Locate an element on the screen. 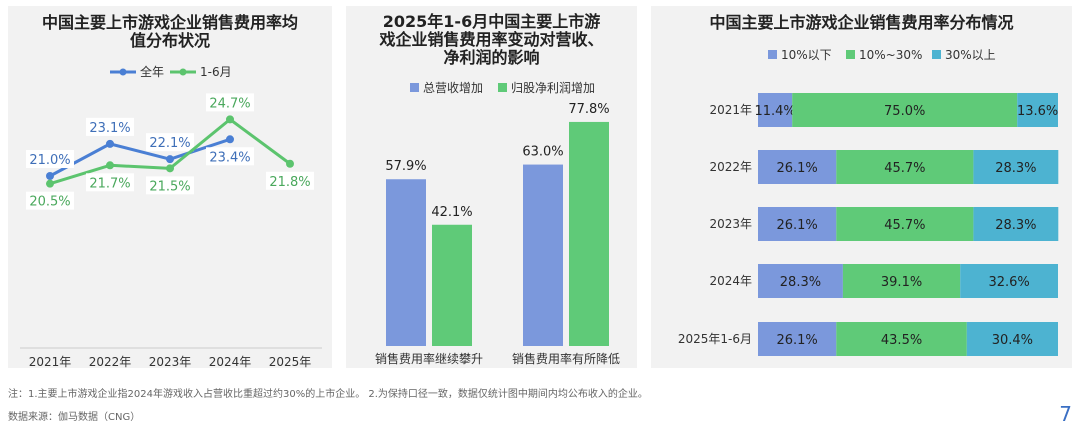  bar-label: 77.8% is located at coordinates (588, 109).